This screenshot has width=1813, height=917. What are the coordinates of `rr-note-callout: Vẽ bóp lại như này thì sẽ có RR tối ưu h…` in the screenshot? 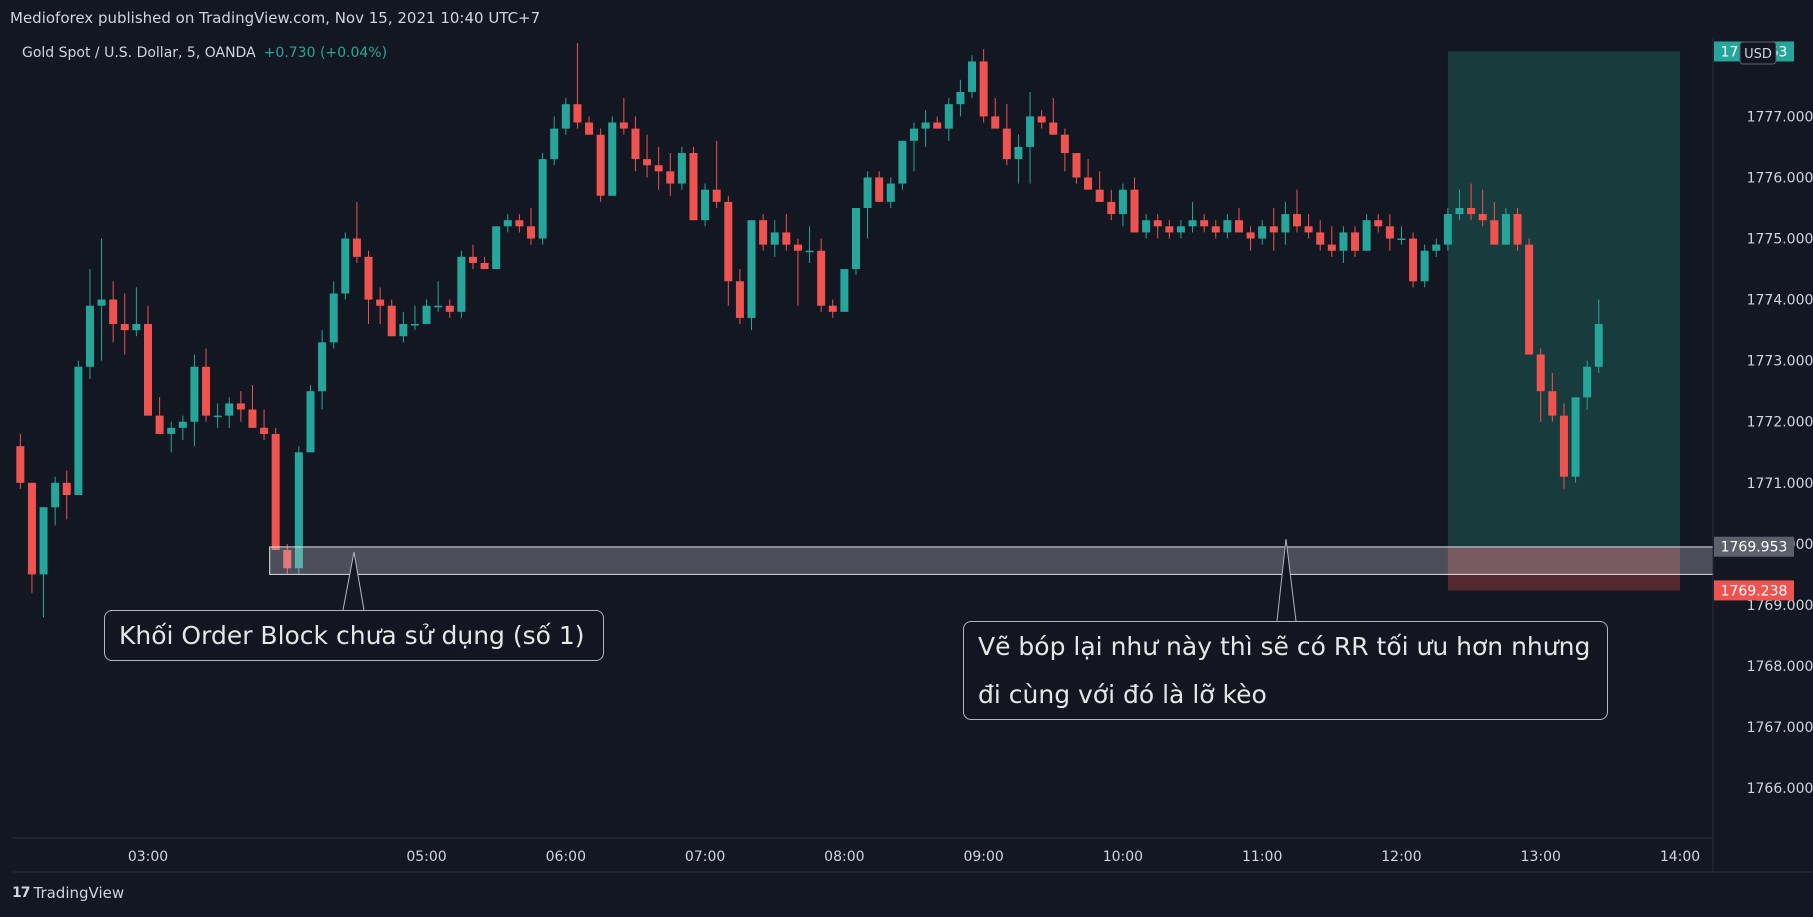 It's located at (1285, 670).